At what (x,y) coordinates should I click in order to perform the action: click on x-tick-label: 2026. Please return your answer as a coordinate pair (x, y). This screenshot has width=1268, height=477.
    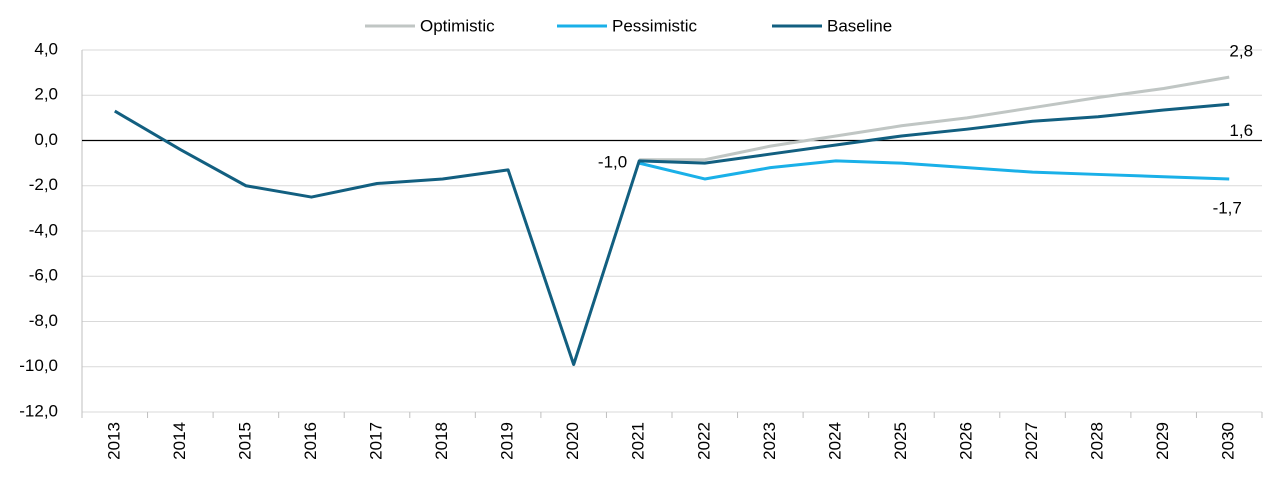
    Looking at the image, I should click on (965, 441).